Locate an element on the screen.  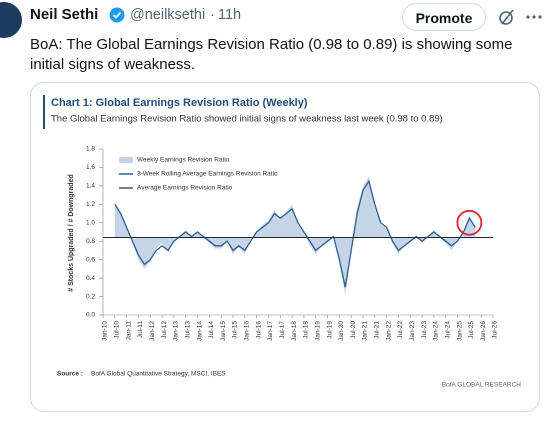
x-tick-label: Jul-20 is located at coordinates (353, 330).